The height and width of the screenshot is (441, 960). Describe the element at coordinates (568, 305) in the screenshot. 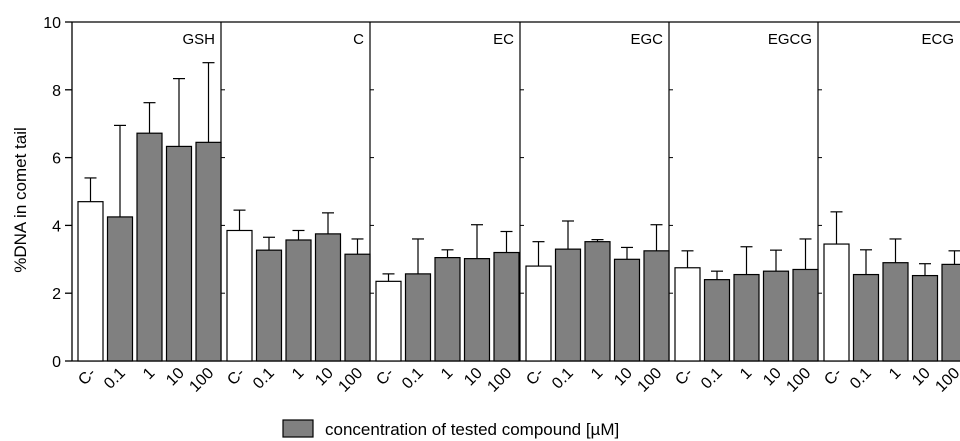

I see `bar-egc-0.1` at that location.